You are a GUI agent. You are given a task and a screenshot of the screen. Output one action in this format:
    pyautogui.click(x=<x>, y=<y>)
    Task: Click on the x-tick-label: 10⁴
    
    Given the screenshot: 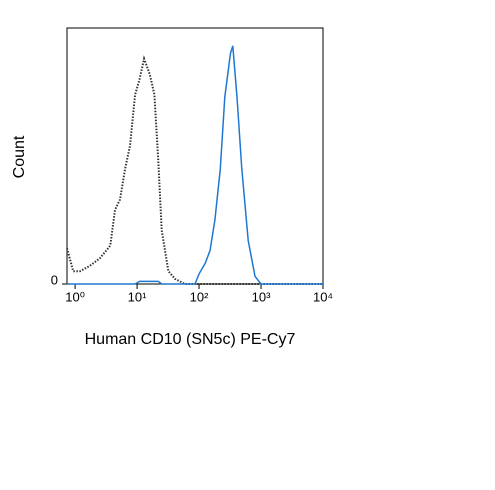 What is the action you would take?
    pyautogui.click(x=323, y=296)
    